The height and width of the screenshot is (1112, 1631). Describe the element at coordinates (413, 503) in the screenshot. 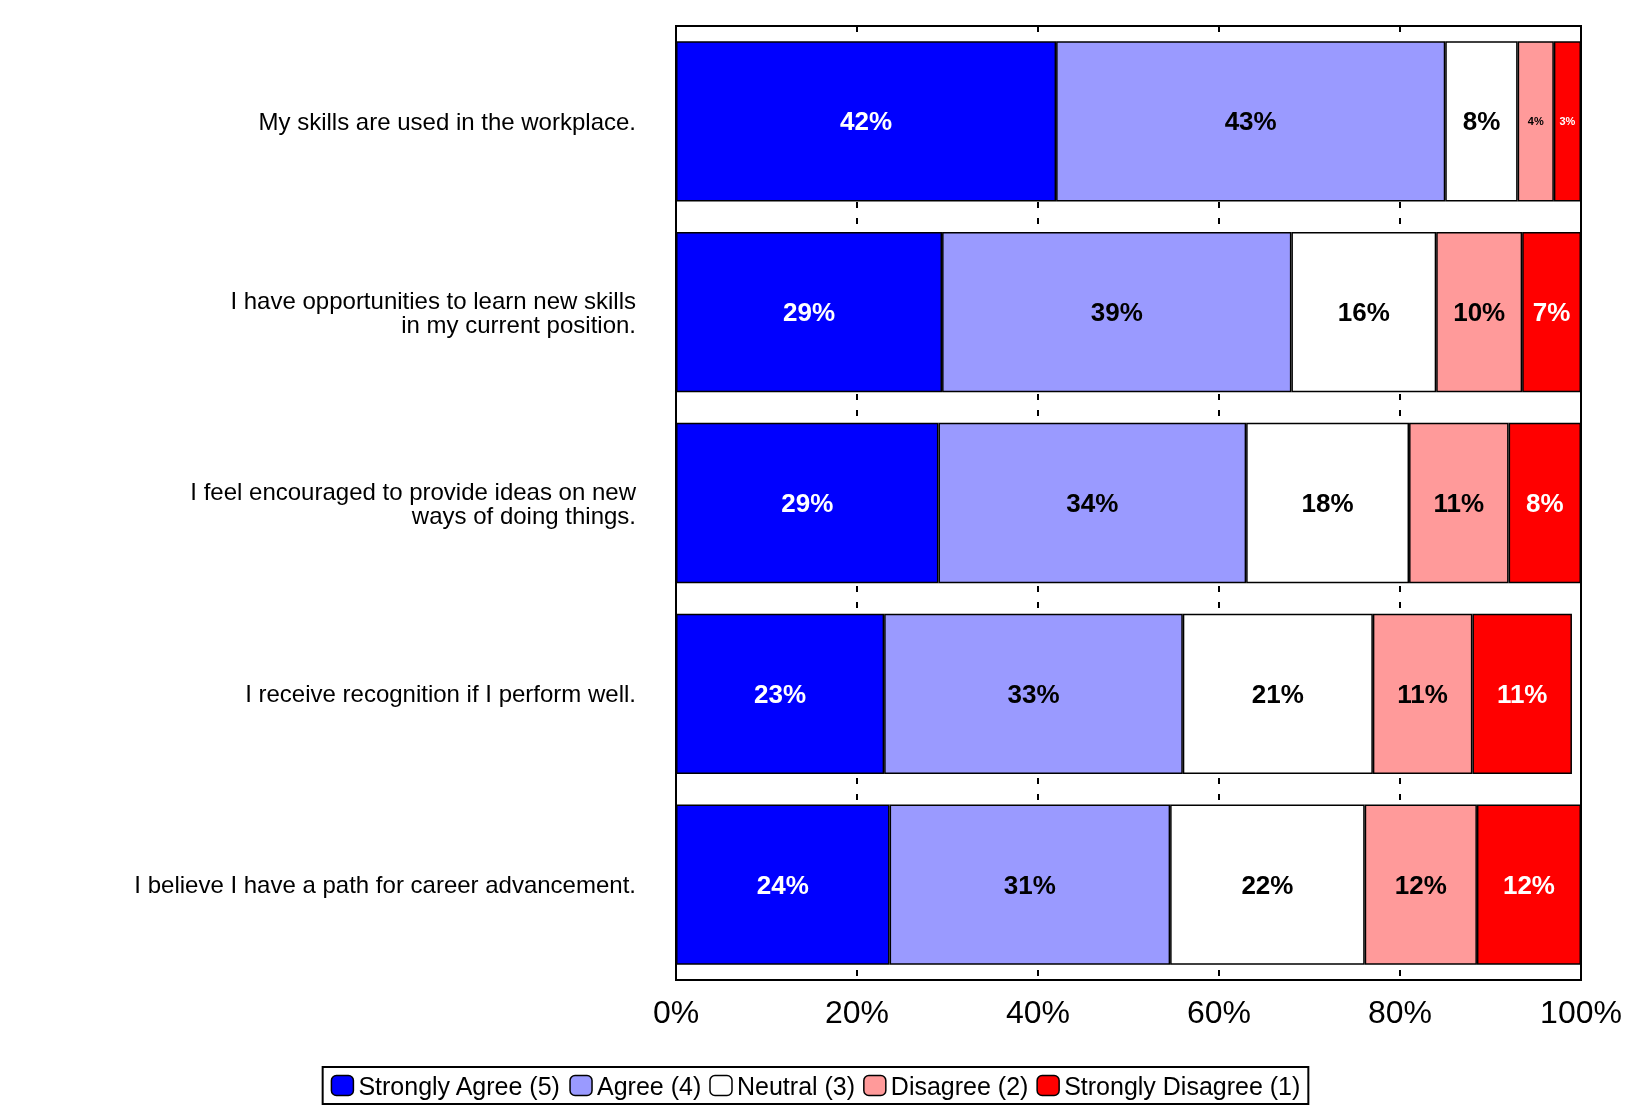

I see `y-tick-label: I feel encouraged to provide ideas on new ways of doing things.` at that location.